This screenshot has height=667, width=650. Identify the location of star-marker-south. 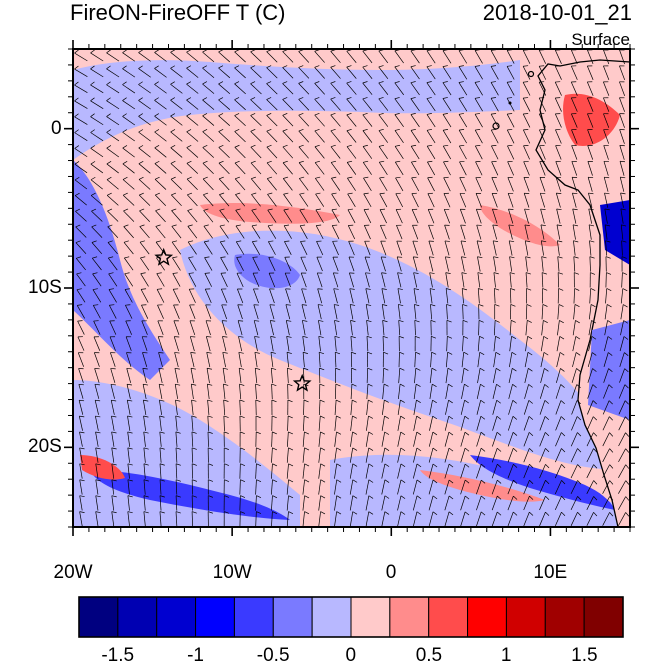
(302, 382).